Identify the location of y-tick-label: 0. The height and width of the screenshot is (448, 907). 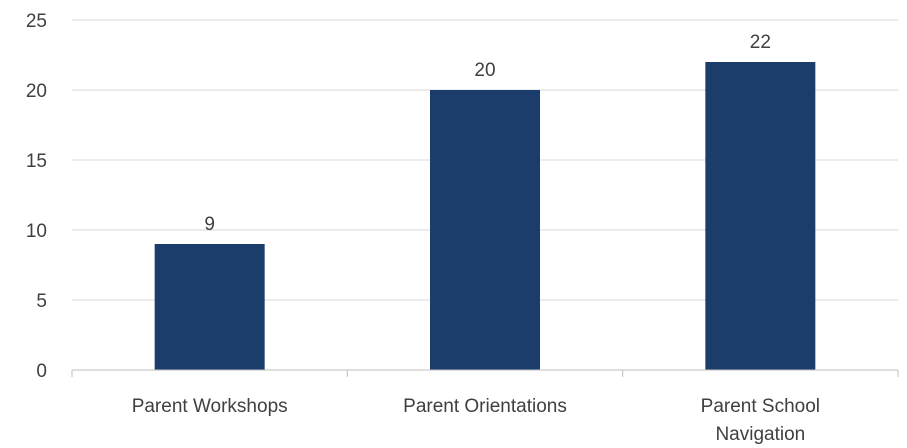
(41, 371).